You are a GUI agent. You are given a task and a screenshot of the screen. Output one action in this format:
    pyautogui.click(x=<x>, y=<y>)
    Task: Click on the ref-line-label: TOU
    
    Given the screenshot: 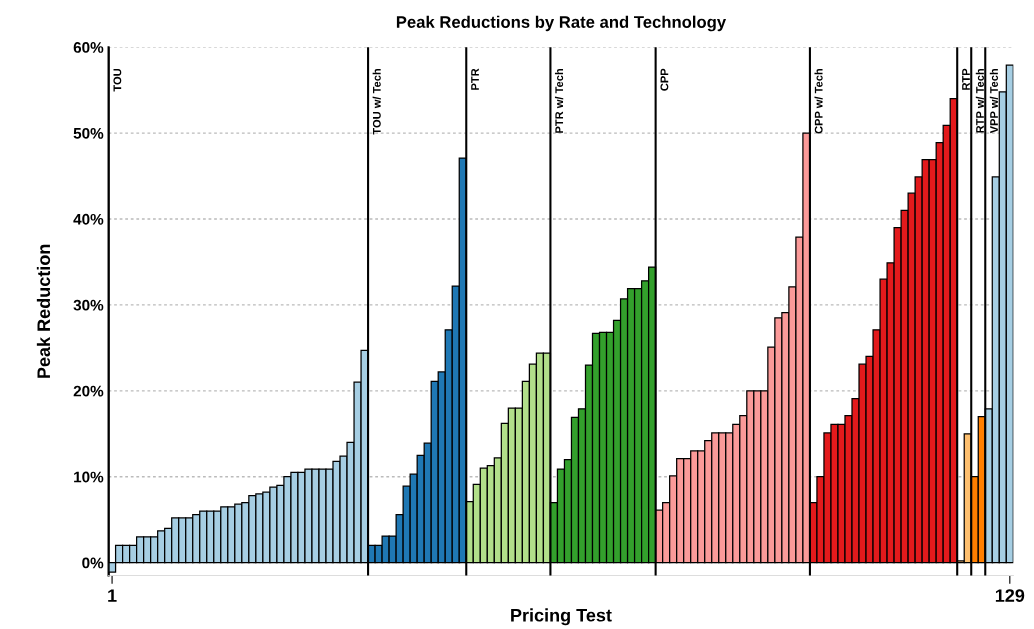 What is the action you would take?
    pyautogui.click(x=117, y=80)
    